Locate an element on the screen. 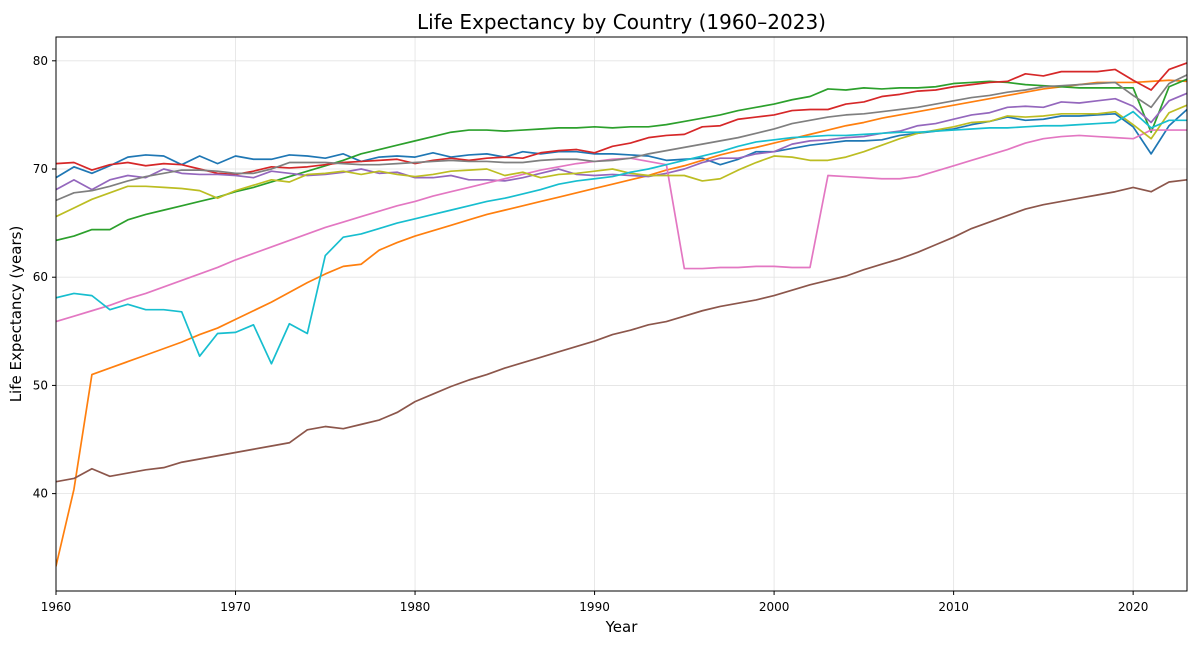  y-tick-label: 50 is located at coordinates (40, 385).